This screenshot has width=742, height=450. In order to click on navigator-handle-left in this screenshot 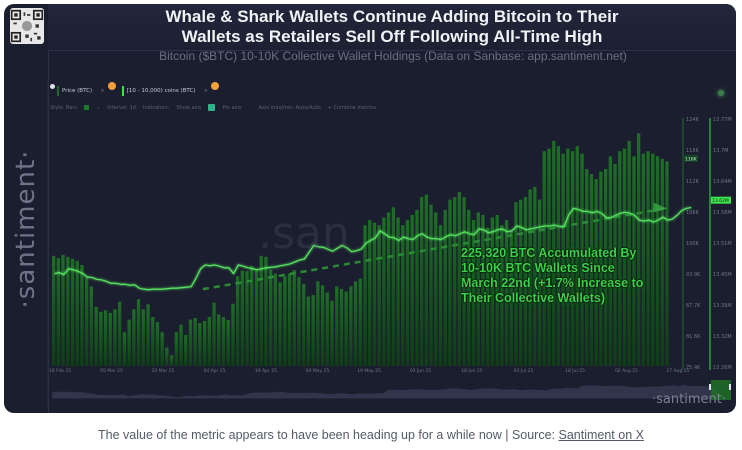, I will do `click(710, 387)`.